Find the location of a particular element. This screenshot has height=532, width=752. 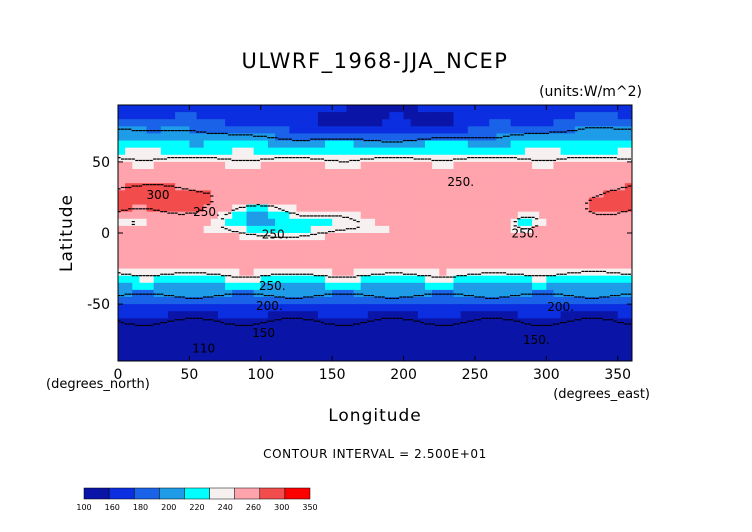

y-tick-label: -50 is located at coordinates (98, 305).